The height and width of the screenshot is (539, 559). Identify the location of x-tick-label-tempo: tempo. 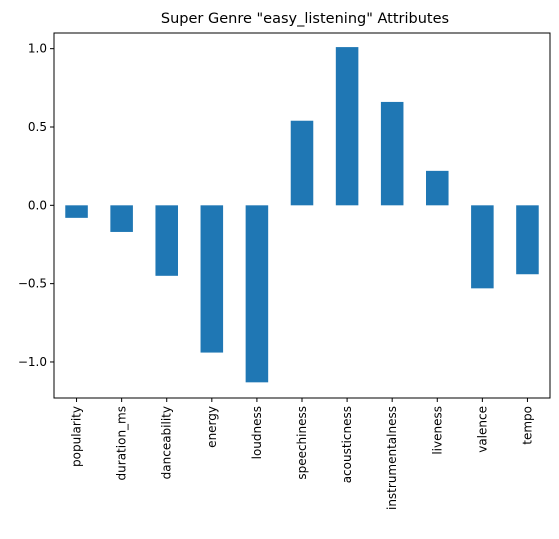
(527, 425).